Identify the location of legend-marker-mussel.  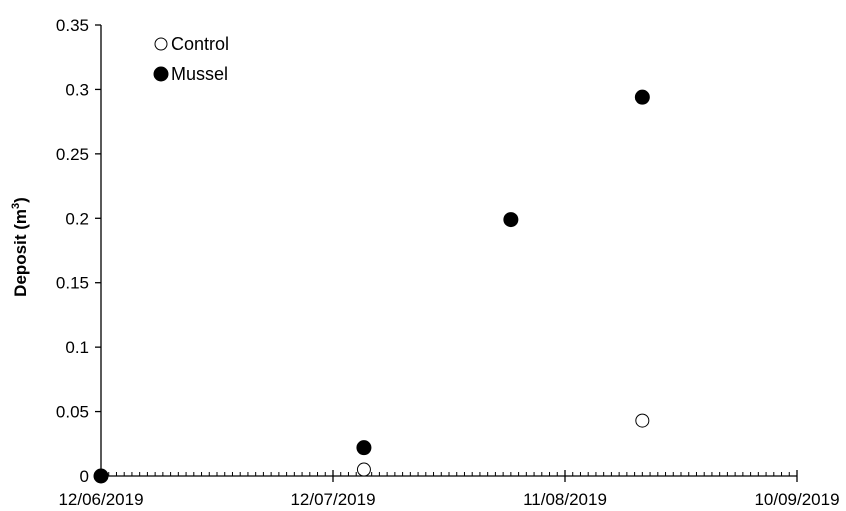
(161, 74).